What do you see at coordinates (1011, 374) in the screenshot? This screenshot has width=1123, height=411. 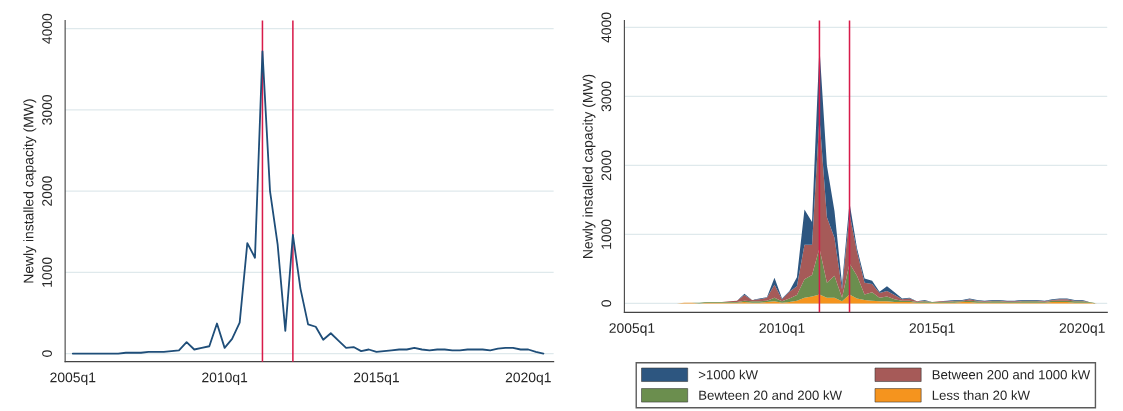 I see `legend-label: Between 200 and 1000 kW` at bounding box center [1011, 374].